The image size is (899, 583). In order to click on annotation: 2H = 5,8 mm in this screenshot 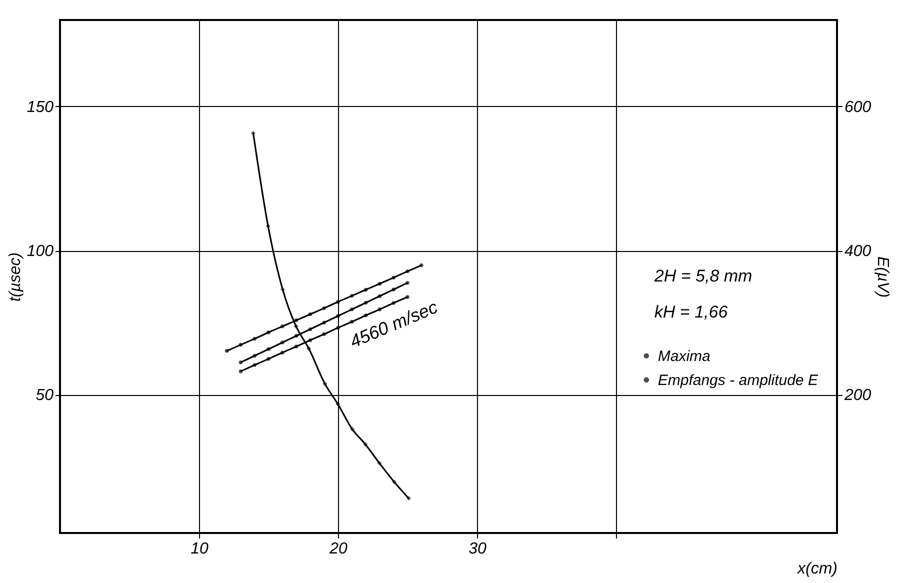, I will do `click(702, 276)`.